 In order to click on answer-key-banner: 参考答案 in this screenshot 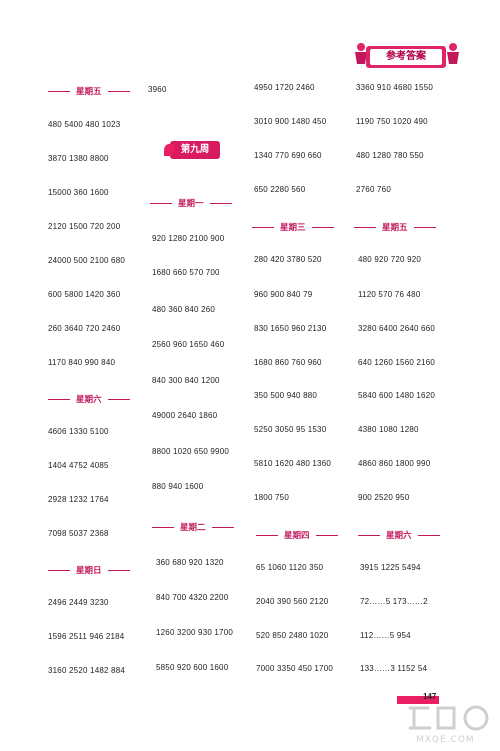, I will do `click(407, 59)`.